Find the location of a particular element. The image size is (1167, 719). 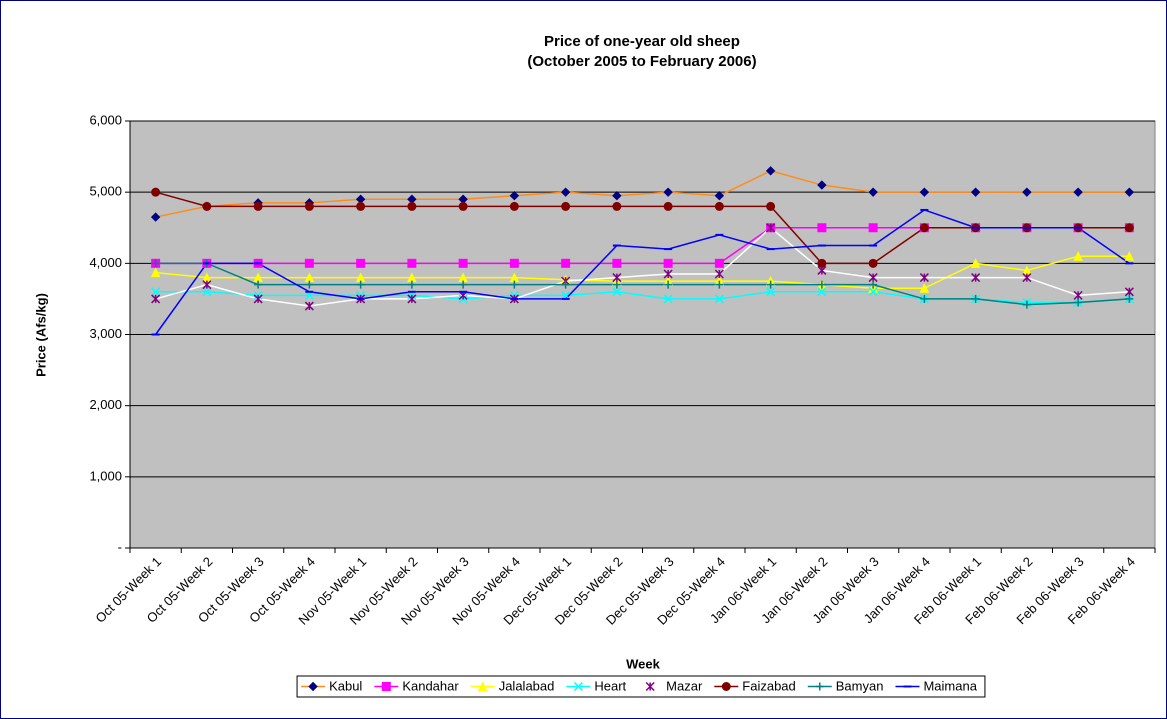

legend-item: Jalalabad is located at coordinates (512, 685).